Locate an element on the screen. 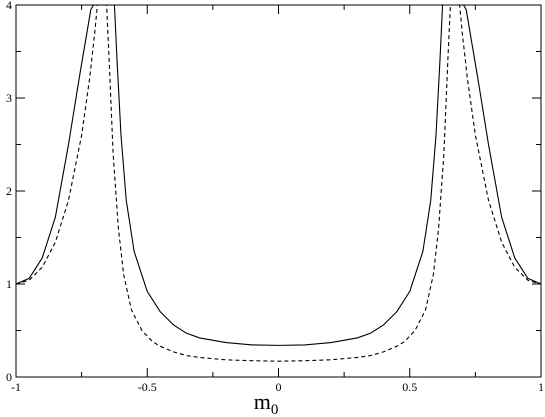 The width and height of the screenshot is (545, 417). x-tick-label: 0.5 is located at coordinates (409, 387).